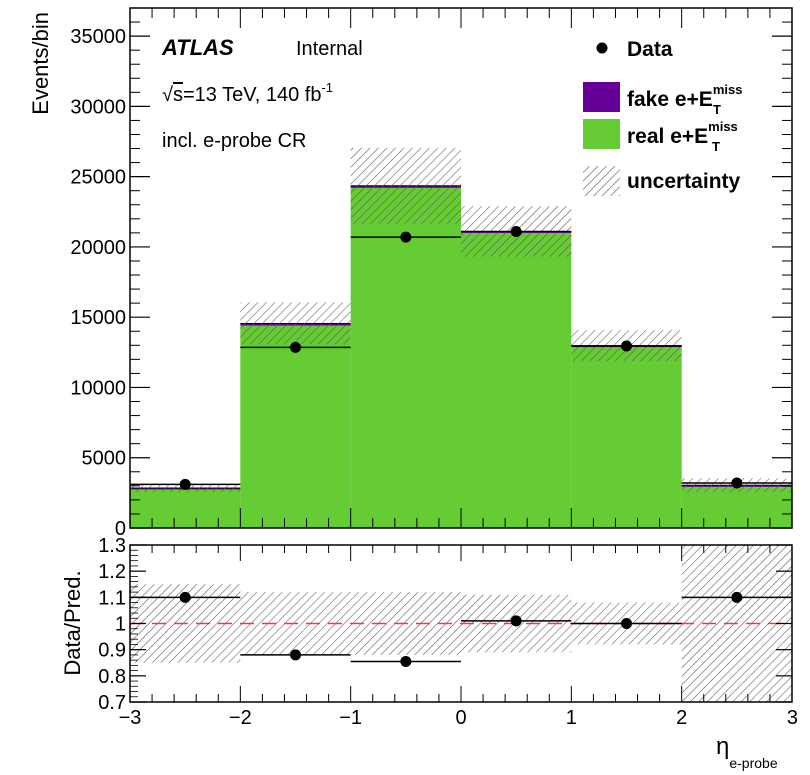 The height and width of the screenshot is (775, 810). What do you see at coordinates (98, 107) in the screenshot?
I see `y-tick-label: 30000` at bounding box center [98, 107].